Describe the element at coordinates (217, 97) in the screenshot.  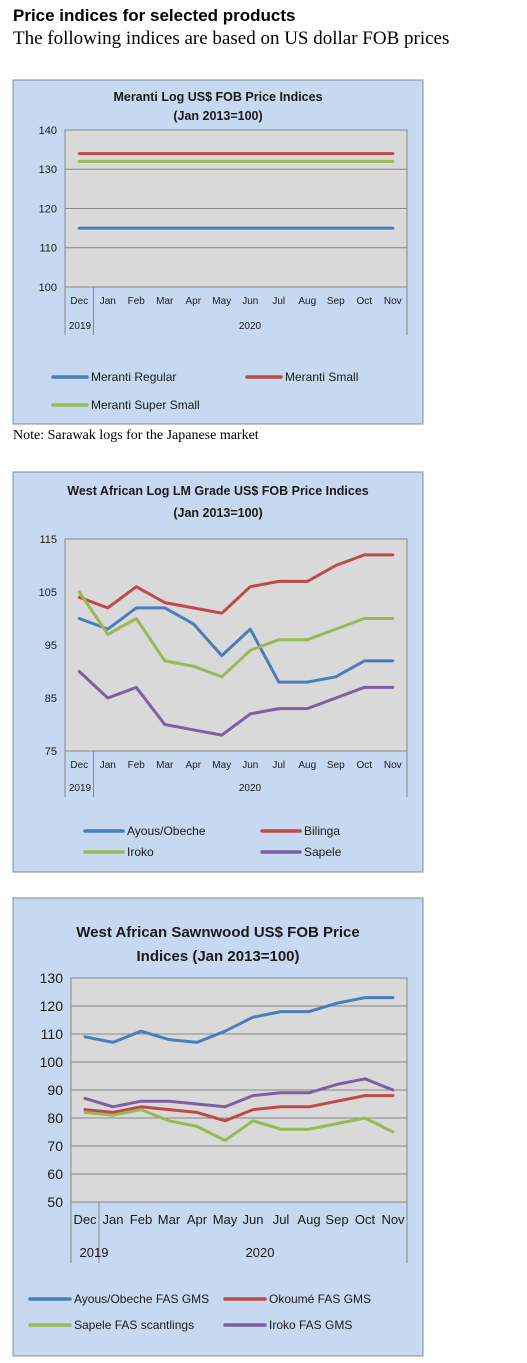
I see `chart-title-line: Meranti Log US$ FOB Price Indices` at that location.